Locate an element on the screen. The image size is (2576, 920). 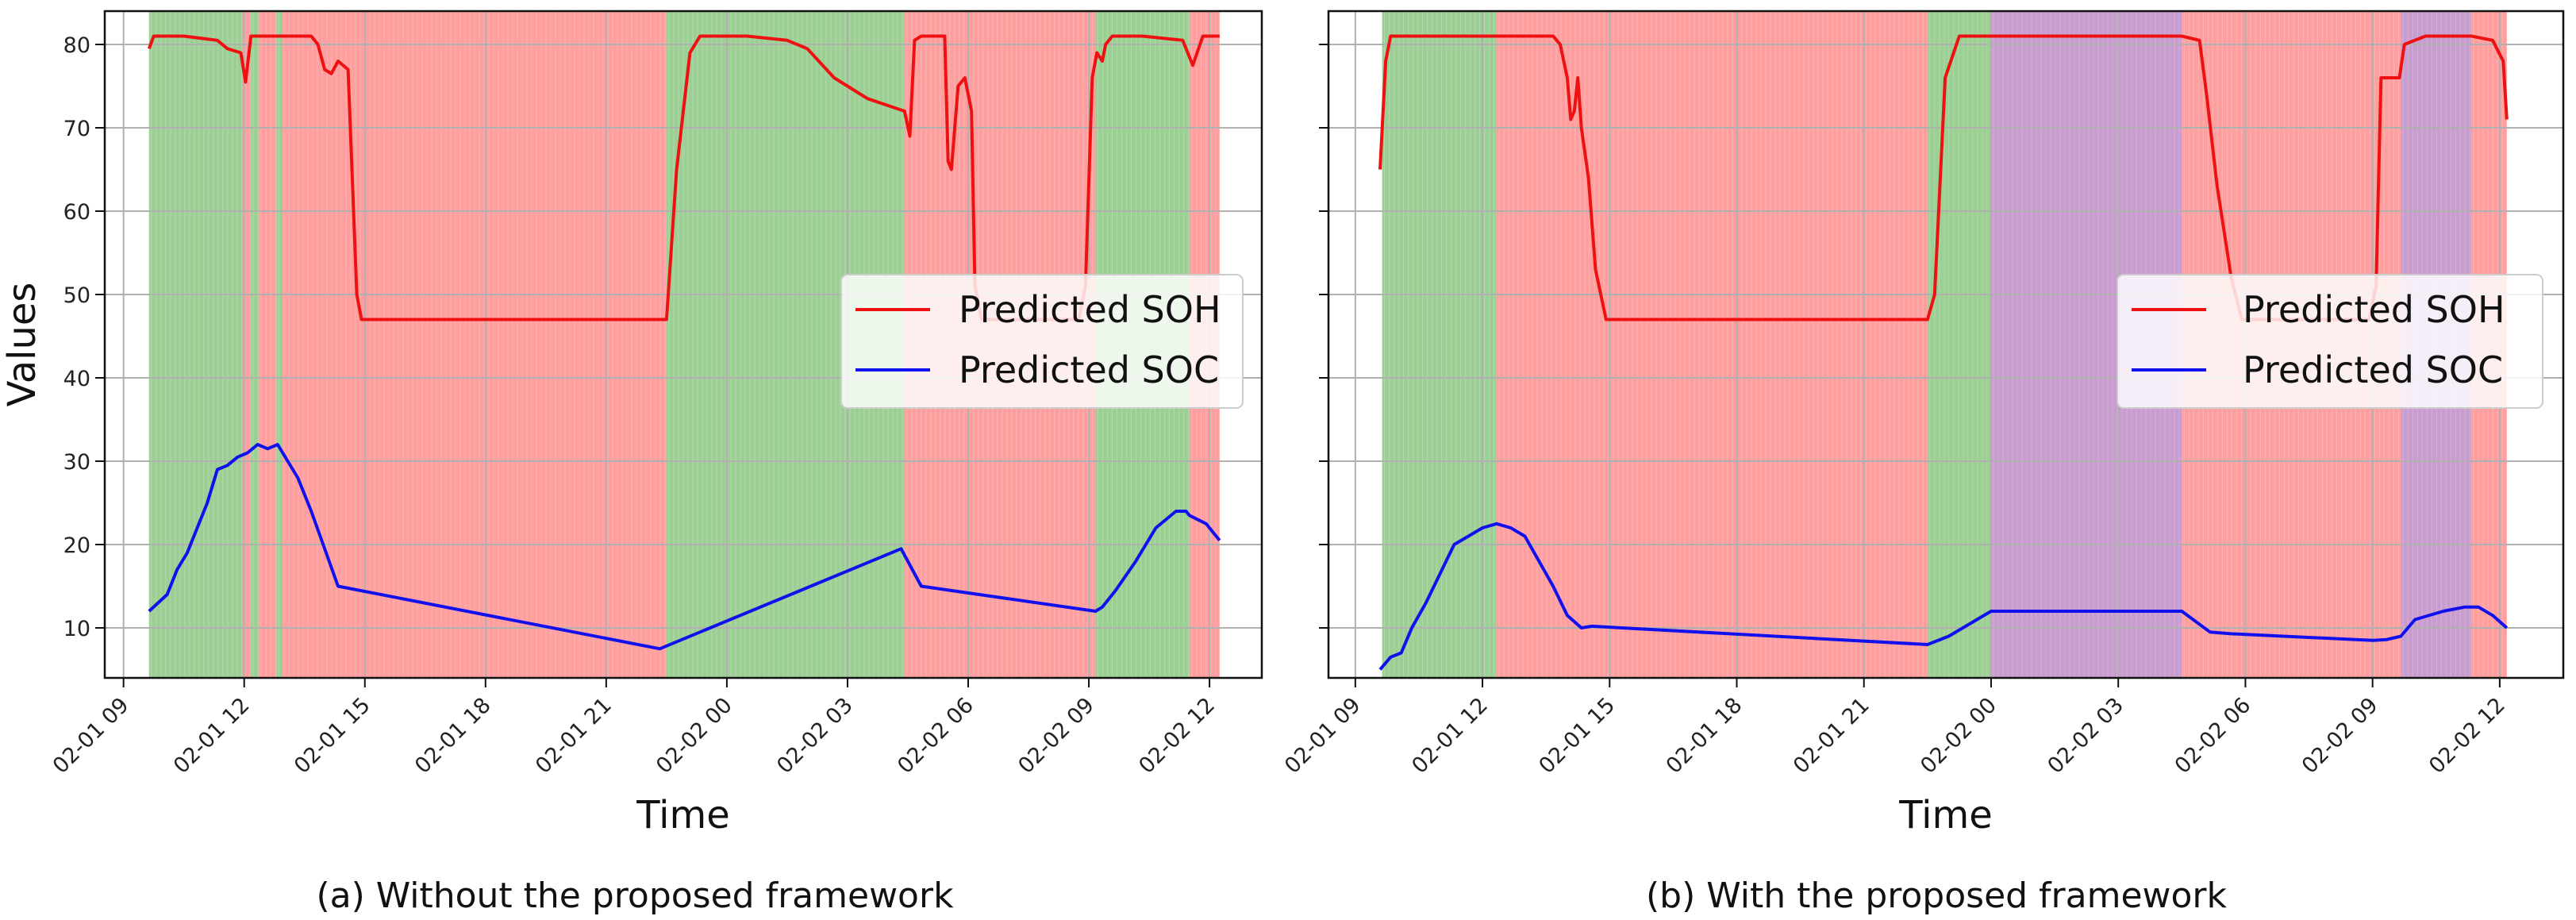
y-axis: 10 20 30 40 50 60 70 80 is located at coordinates (84, 337).